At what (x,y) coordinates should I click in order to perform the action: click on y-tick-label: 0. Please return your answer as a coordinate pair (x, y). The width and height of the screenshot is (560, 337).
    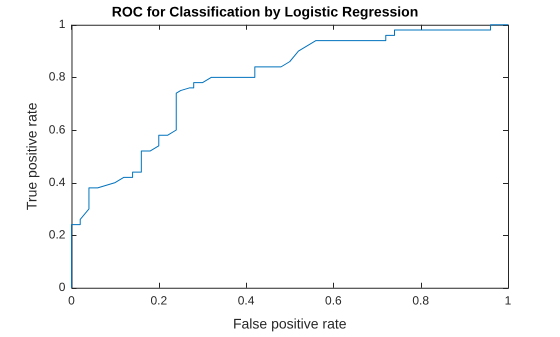
    Looking at the image, I should click on (62, 287).